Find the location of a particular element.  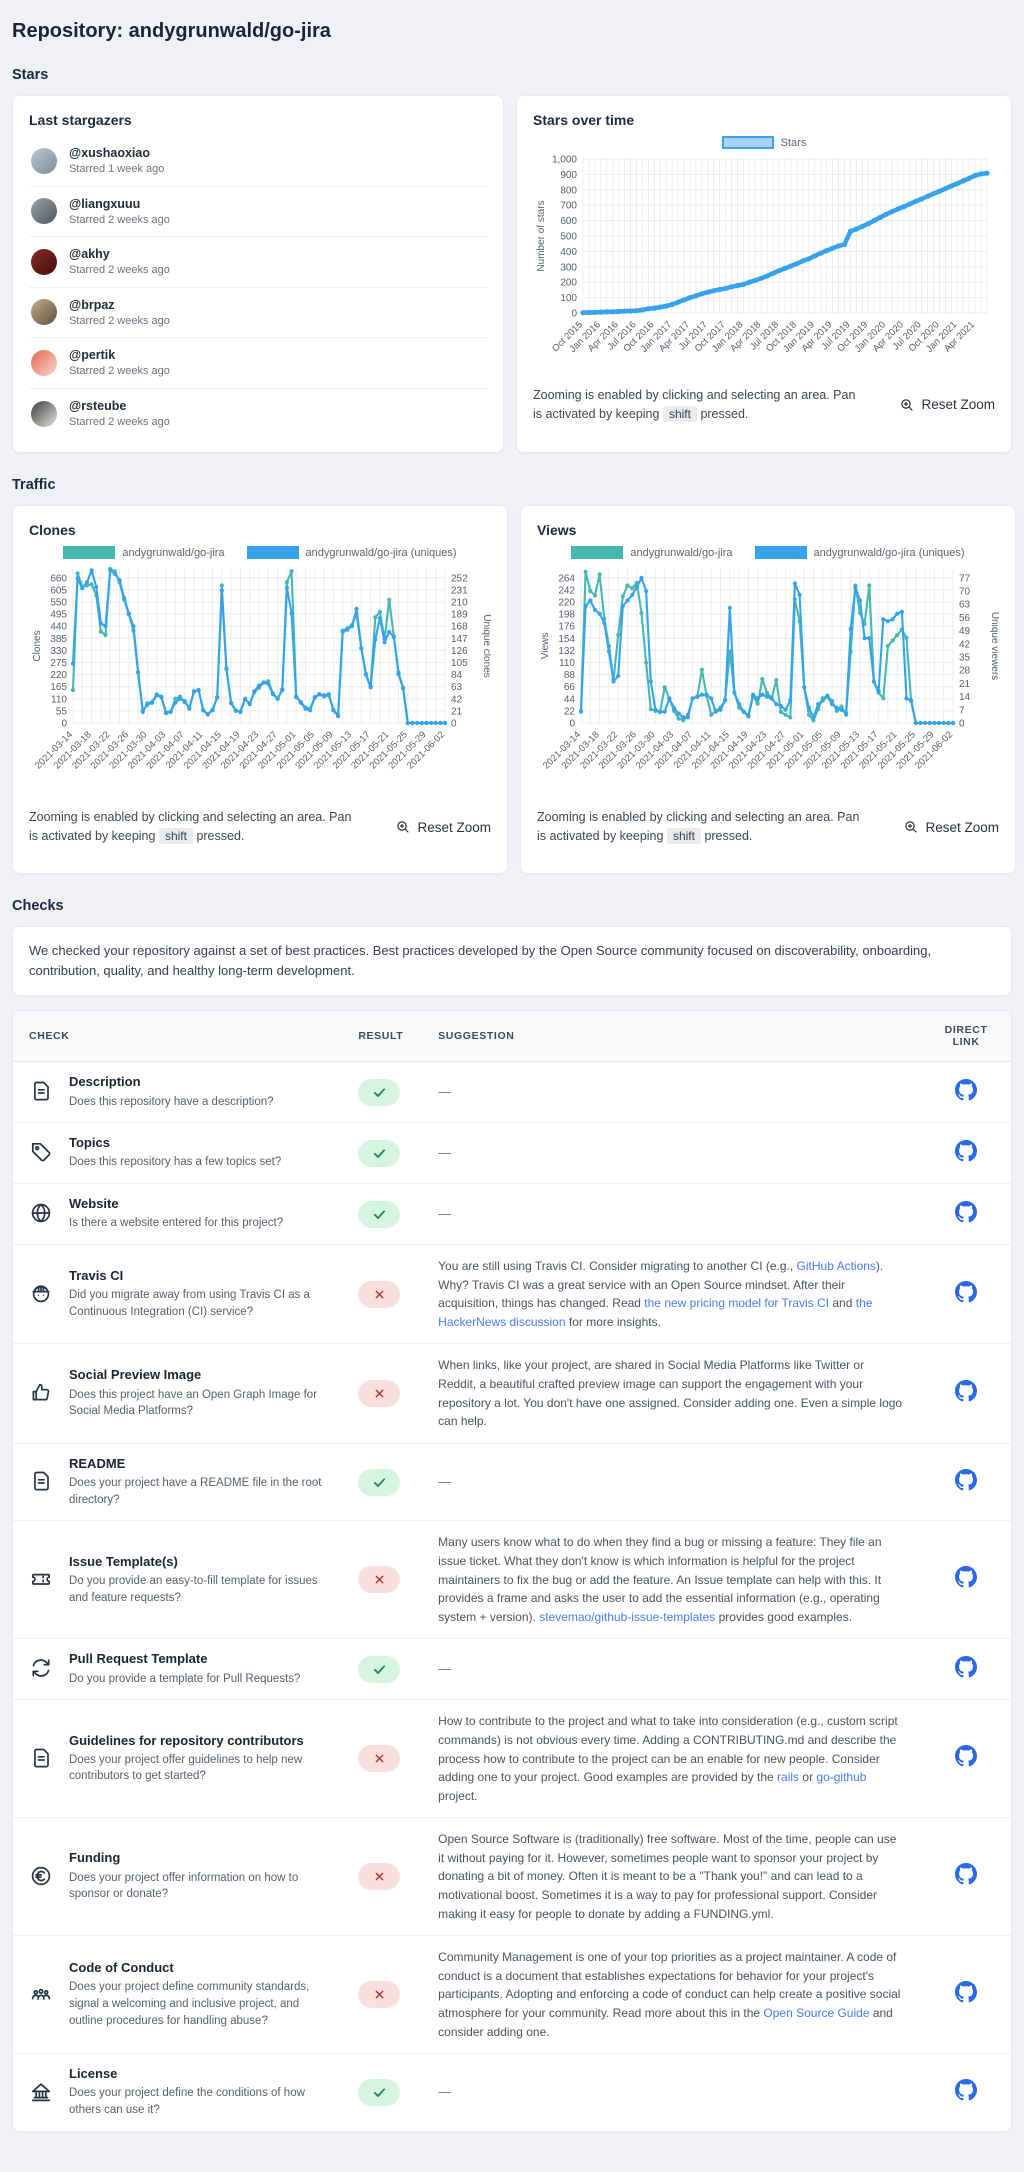

stargazer-username: @pertik is located at coordinates (92, 355).